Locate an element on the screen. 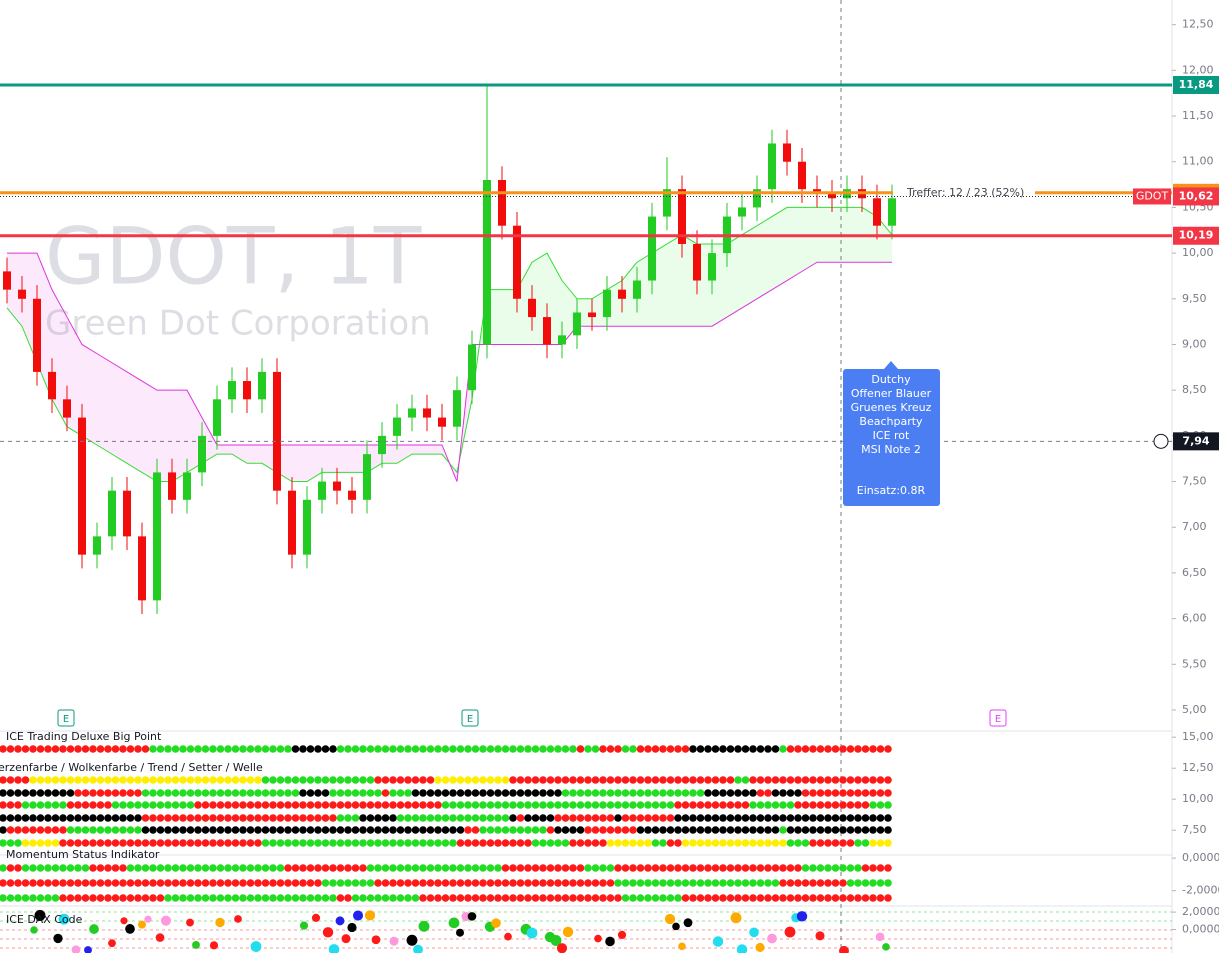  tooltip-line: MSI Note 2 is located at coordinates (891, 449).